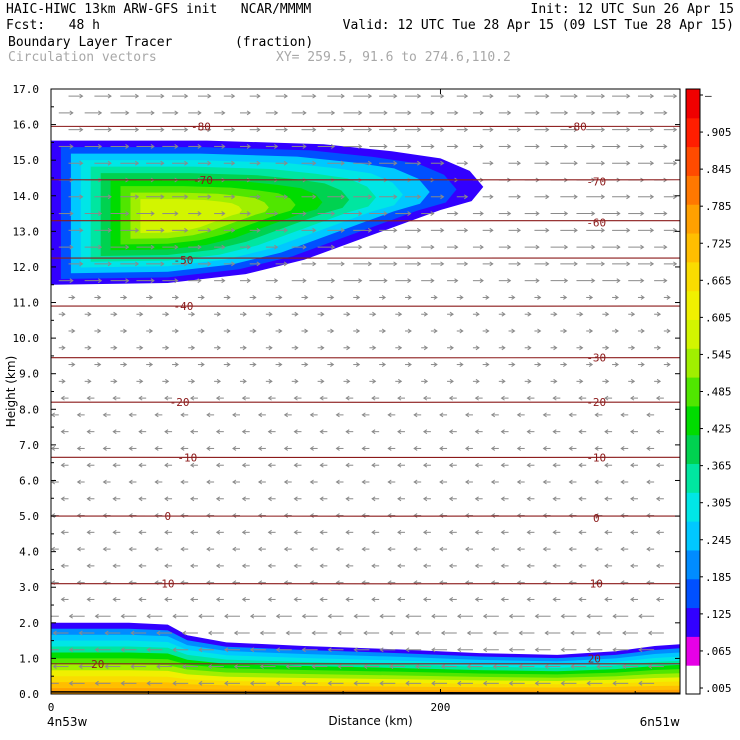 This screenshot has width=740, height=740. What do you see at coordinates (161, 42) in the screenshot?
I see `header-field-name: Boundary Layer Tracer (fraction)` at bounding box center [161, 42].